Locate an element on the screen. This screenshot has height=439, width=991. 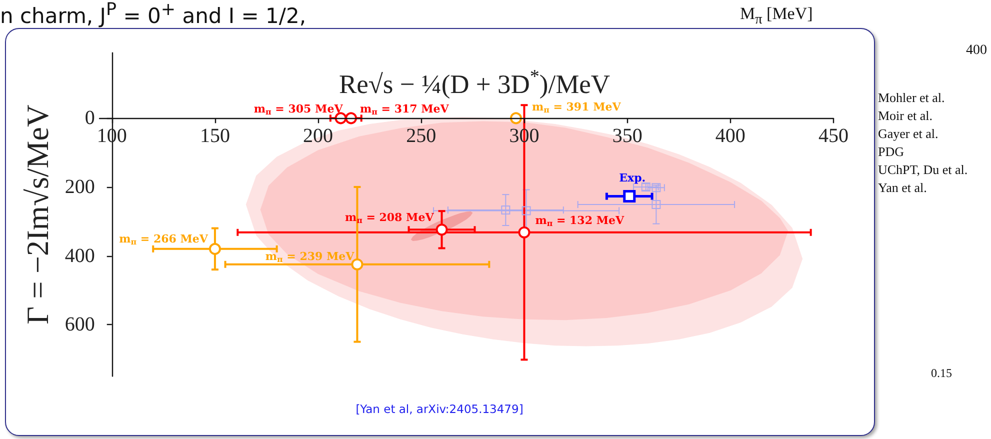
y-tick-label: 0 is located at coordinates (89, 118).